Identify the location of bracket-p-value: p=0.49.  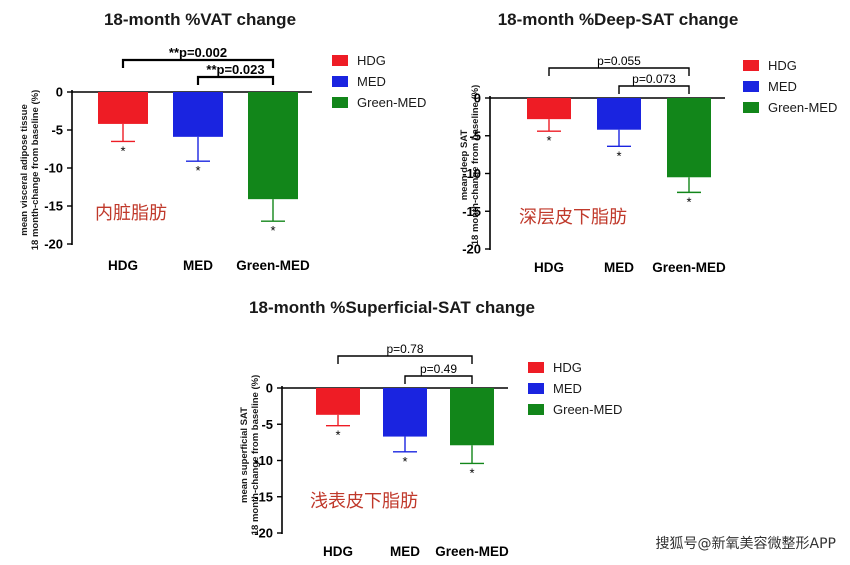
(438, 369).